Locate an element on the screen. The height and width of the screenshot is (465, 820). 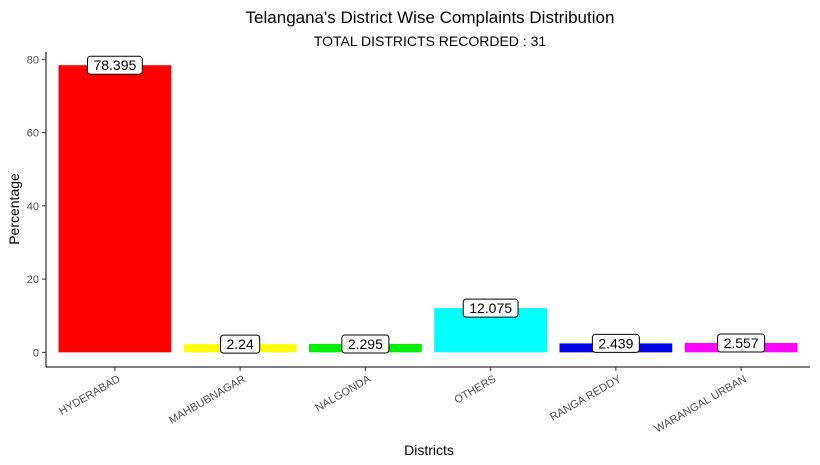
data-label: 2.557 is located at coordinates (741, 343).